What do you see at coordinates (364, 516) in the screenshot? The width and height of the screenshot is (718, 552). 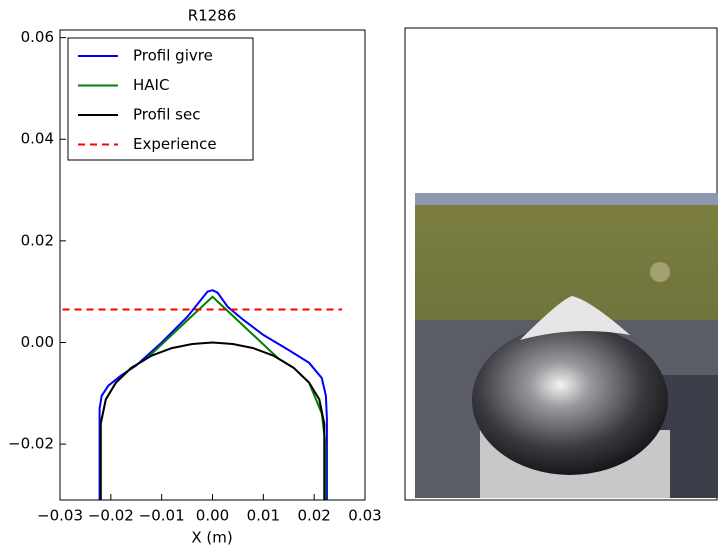 I see `x-tick-label: 0.03` at bounding box center [364, 516].